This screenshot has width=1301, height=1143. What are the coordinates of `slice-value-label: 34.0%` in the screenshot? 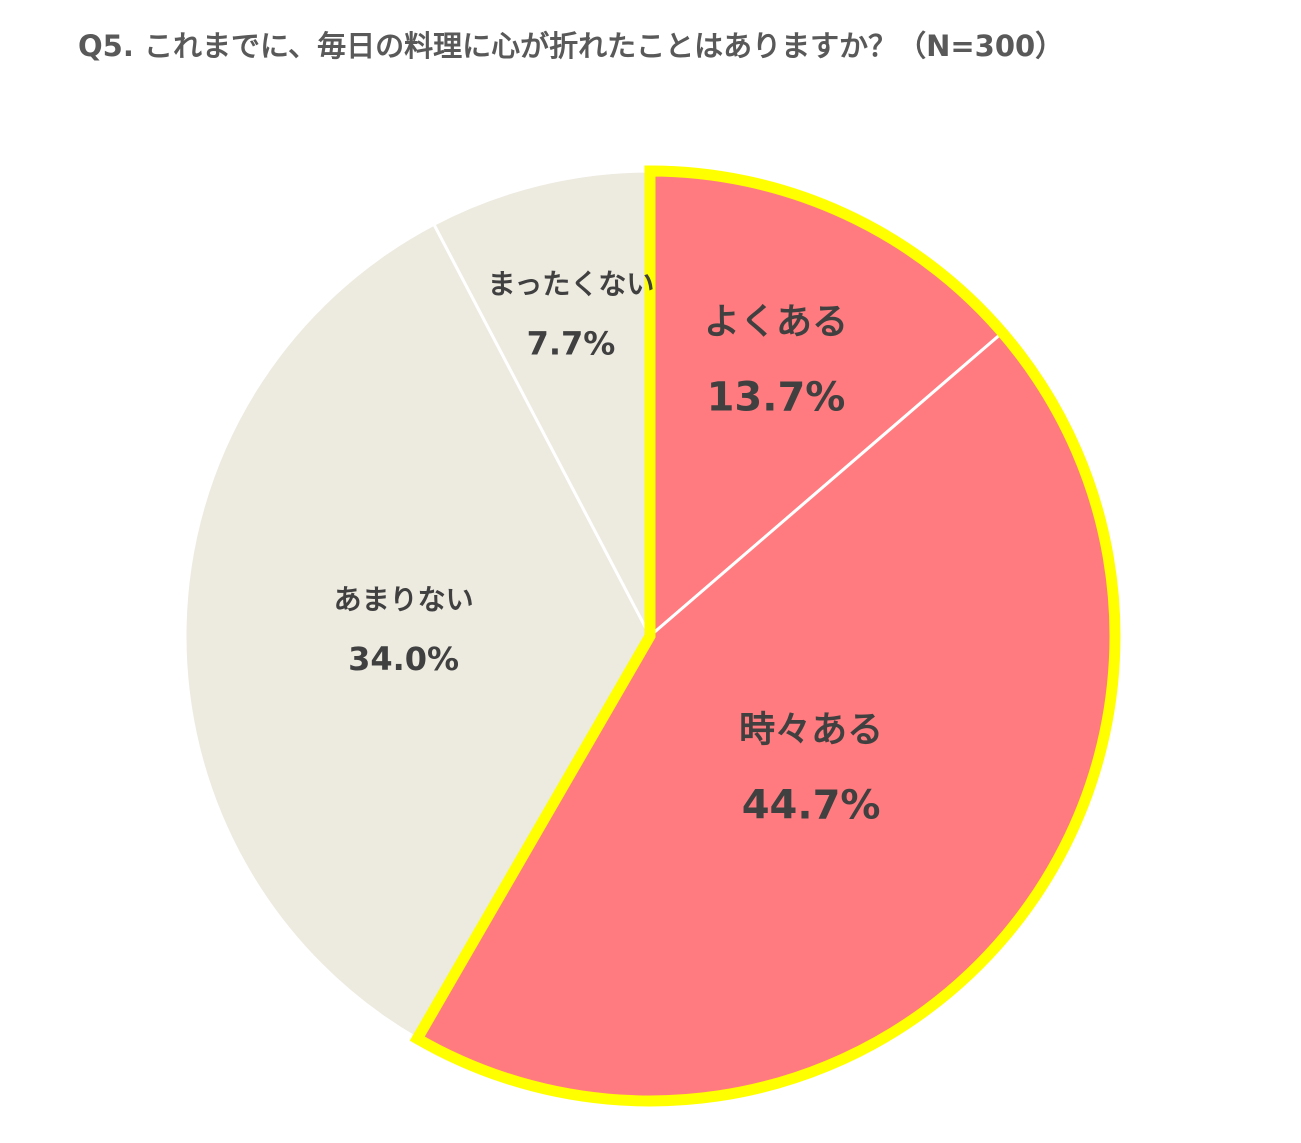 It's located at (403, 659).